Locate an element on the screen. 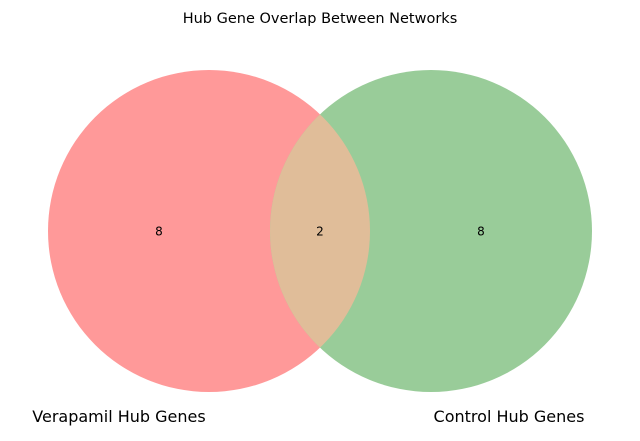 Image resolution: width=640 pixels, height=441 pixels. intersection-count: 2 is located at coordinates (320, 232).